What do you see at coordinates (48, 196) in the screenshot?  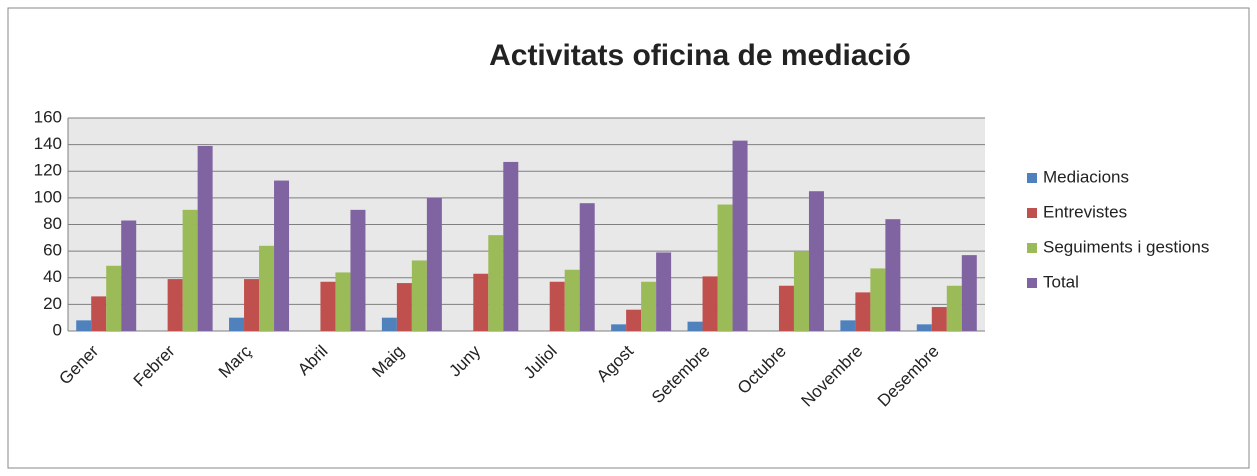 I see `y-tick-label: 100` at bounding box center [48, 196].